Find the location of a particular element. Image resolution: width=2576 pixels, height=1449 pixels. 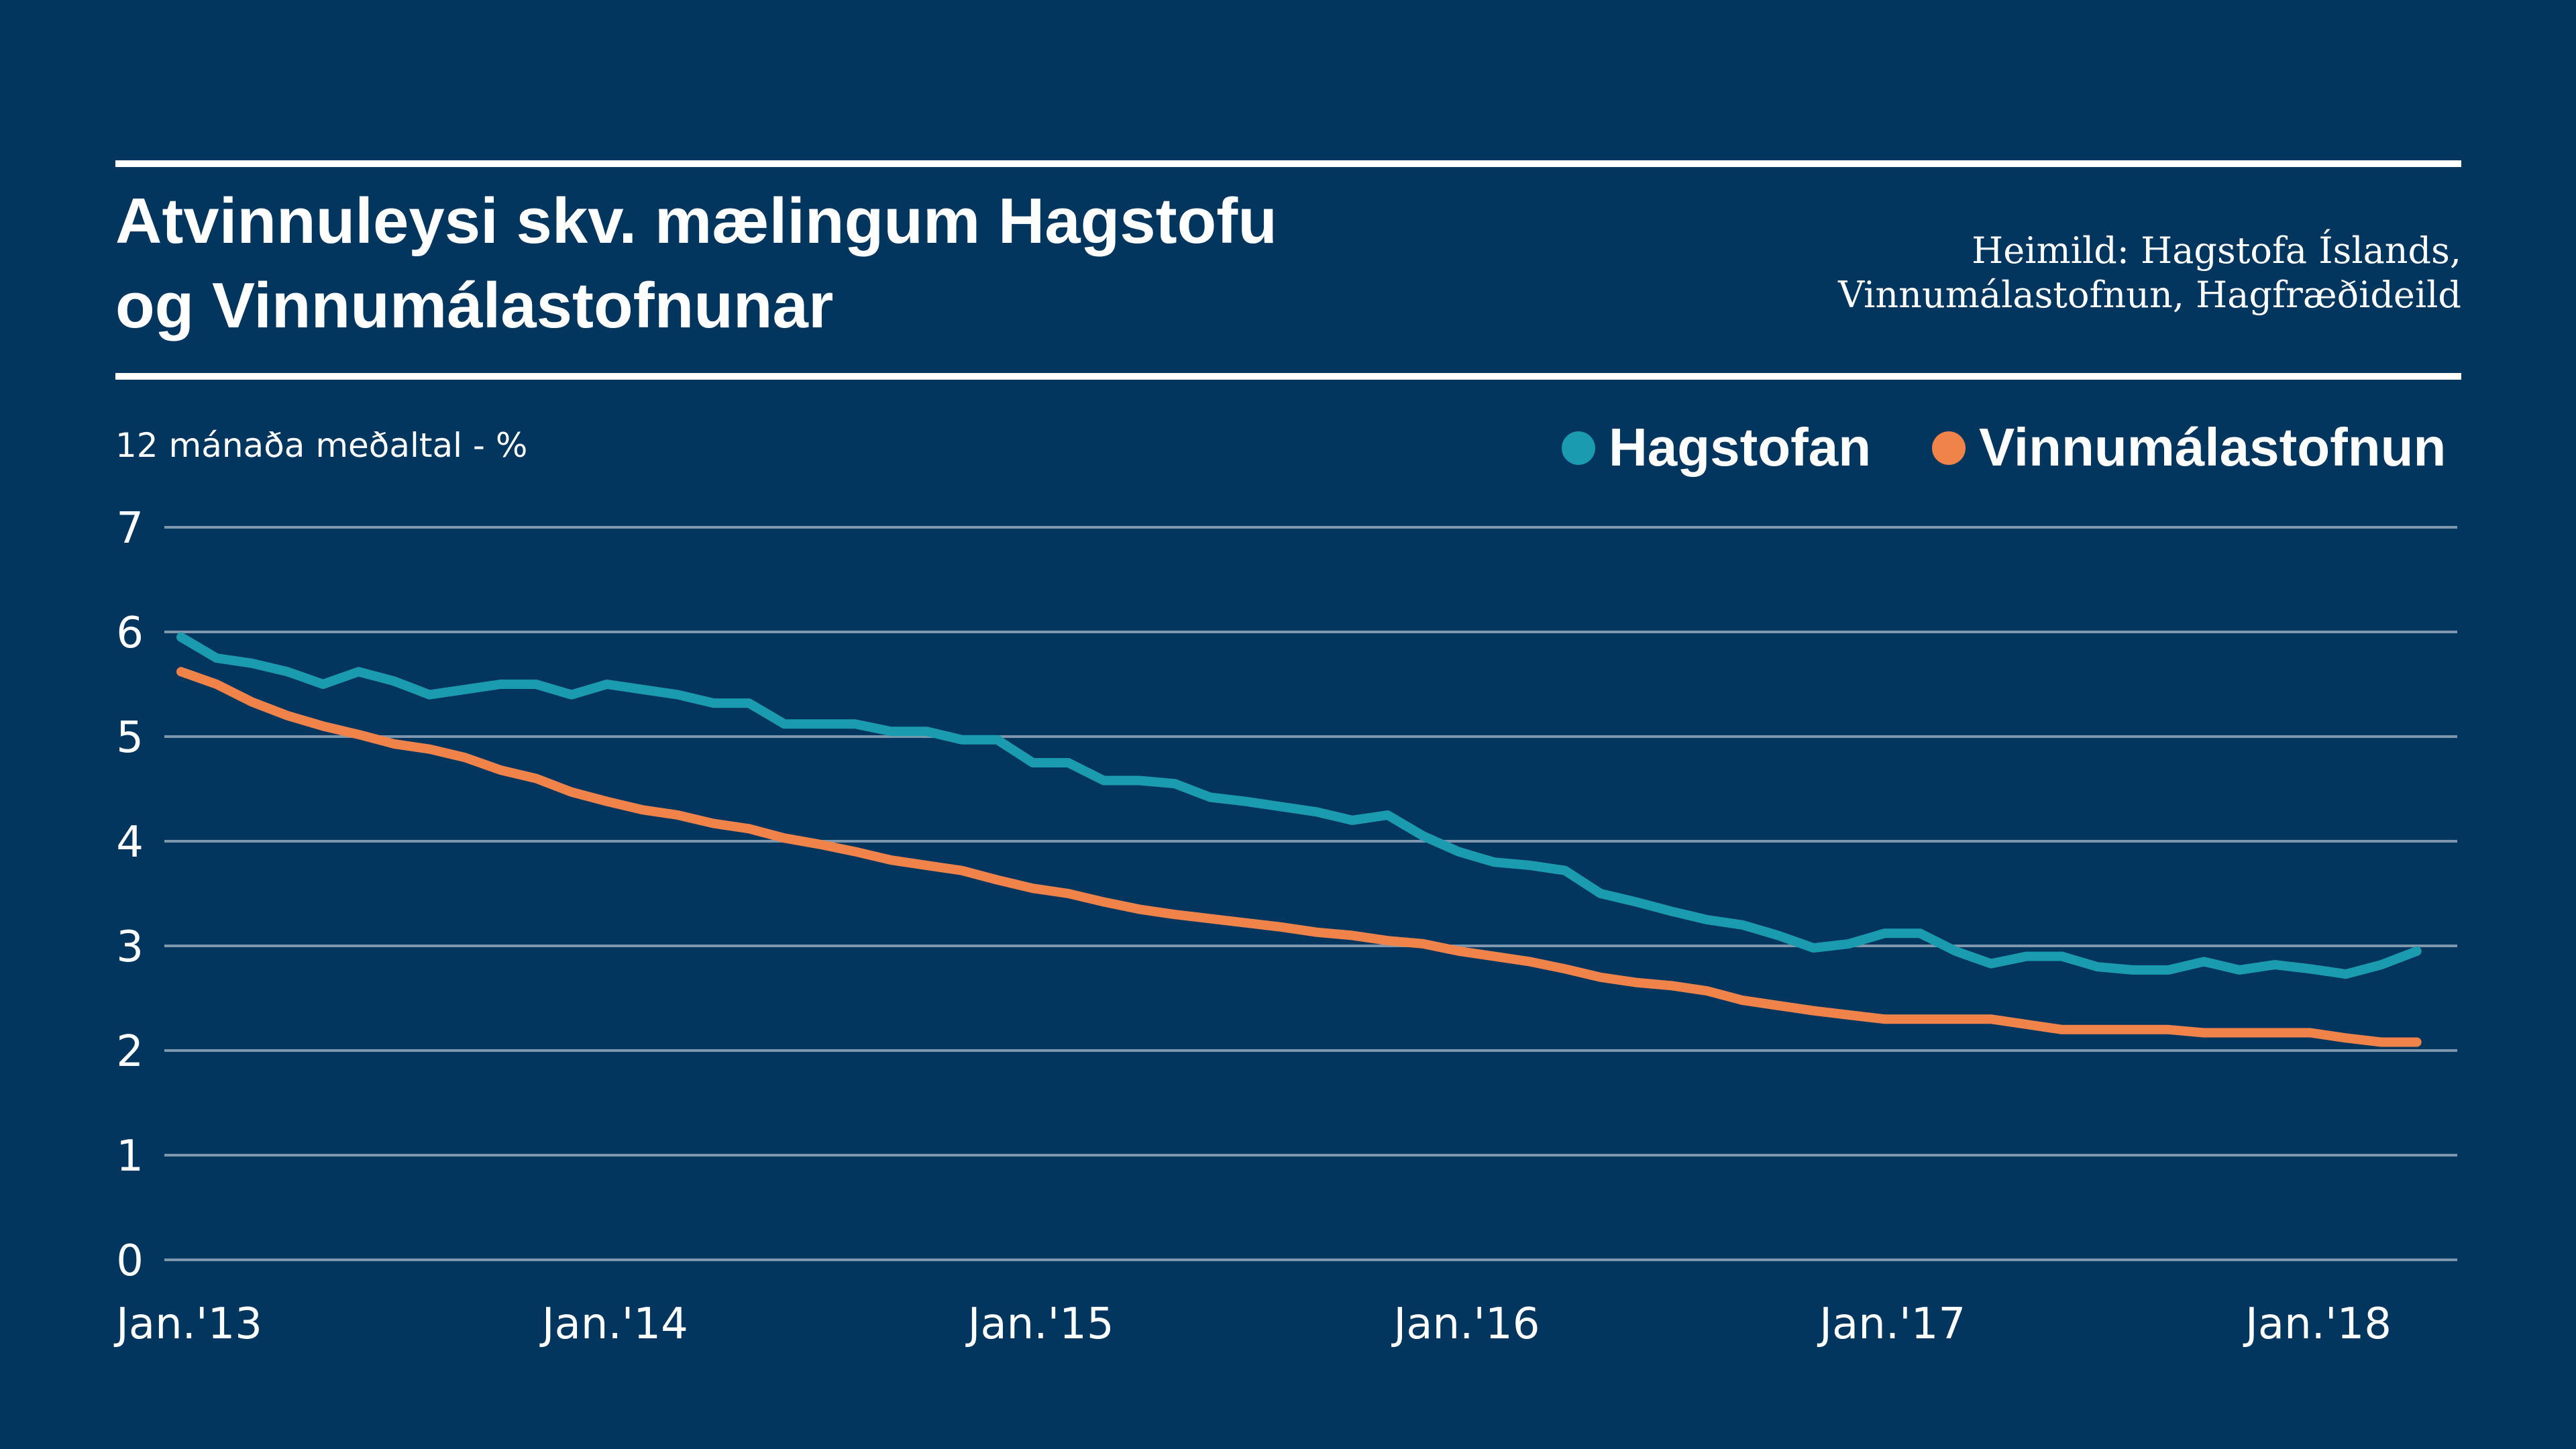

legend: Hagstofan Vinnumálastofnun is located at coordinates (2004, 447).